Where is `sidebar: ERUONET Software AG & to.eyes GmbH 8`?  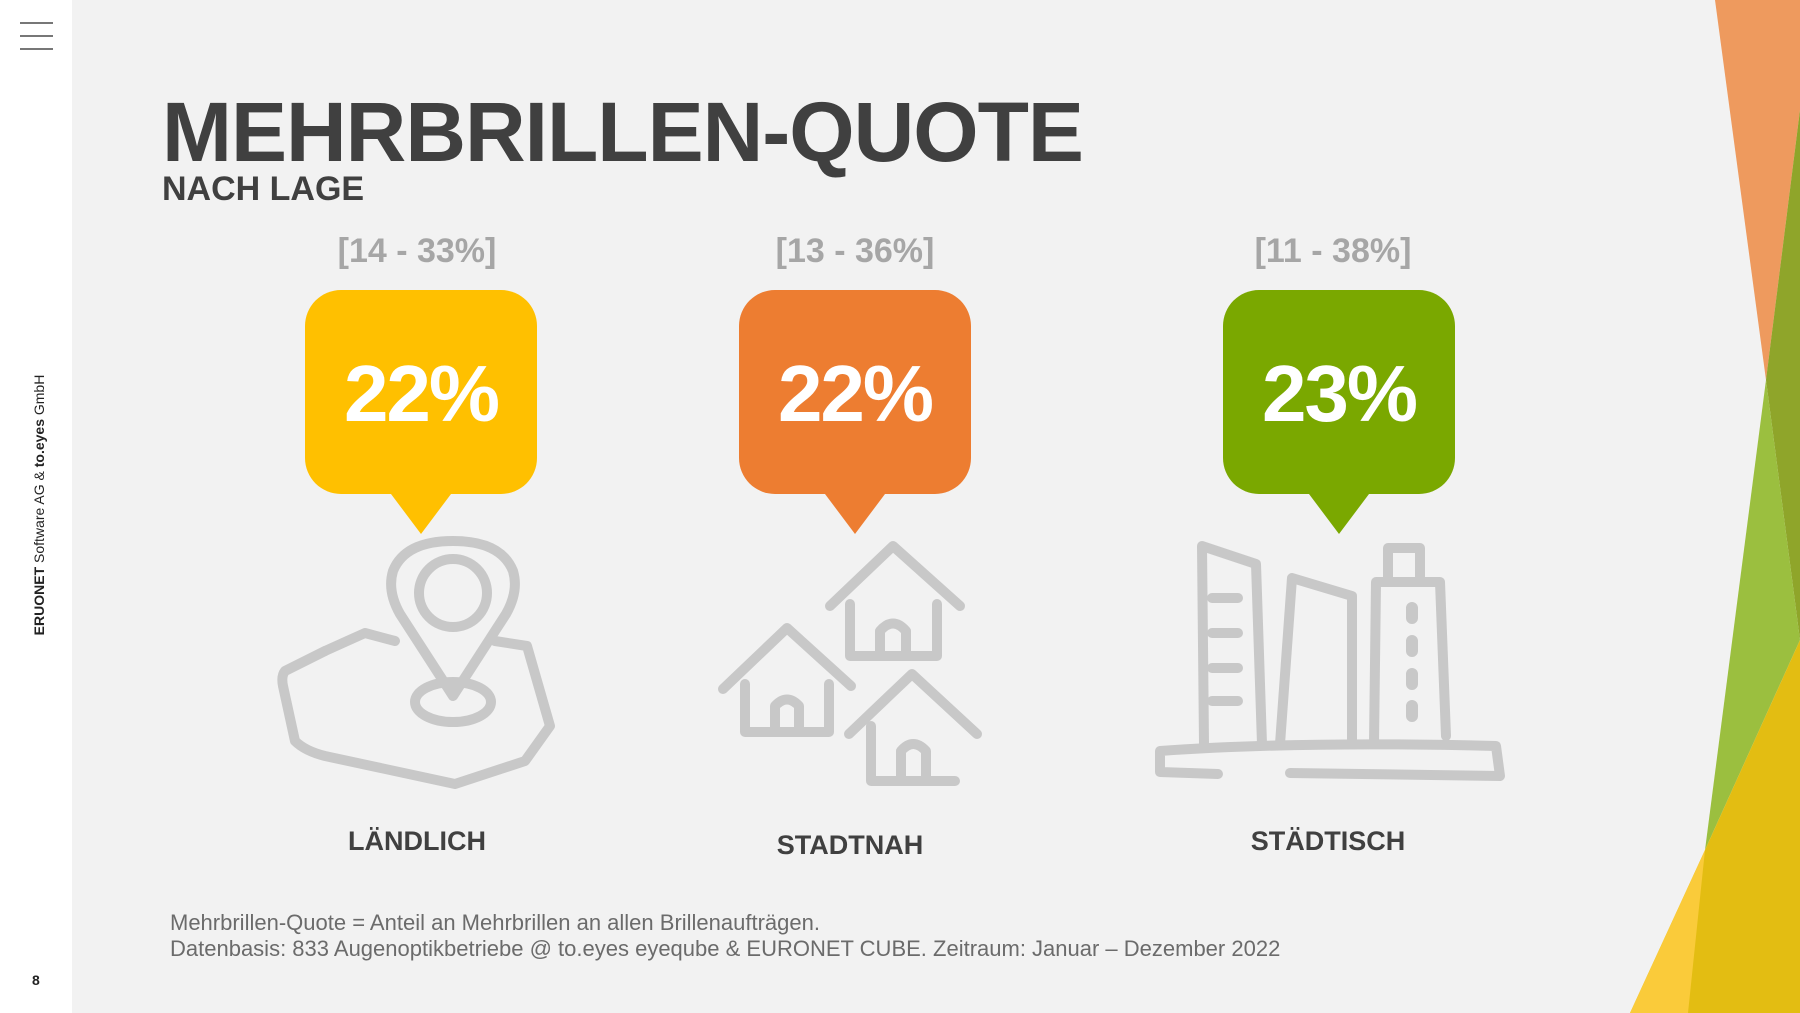
sidebar: ERUONET Software AG & to.eyes GmbH 8 is located at coordinates (36, 506).